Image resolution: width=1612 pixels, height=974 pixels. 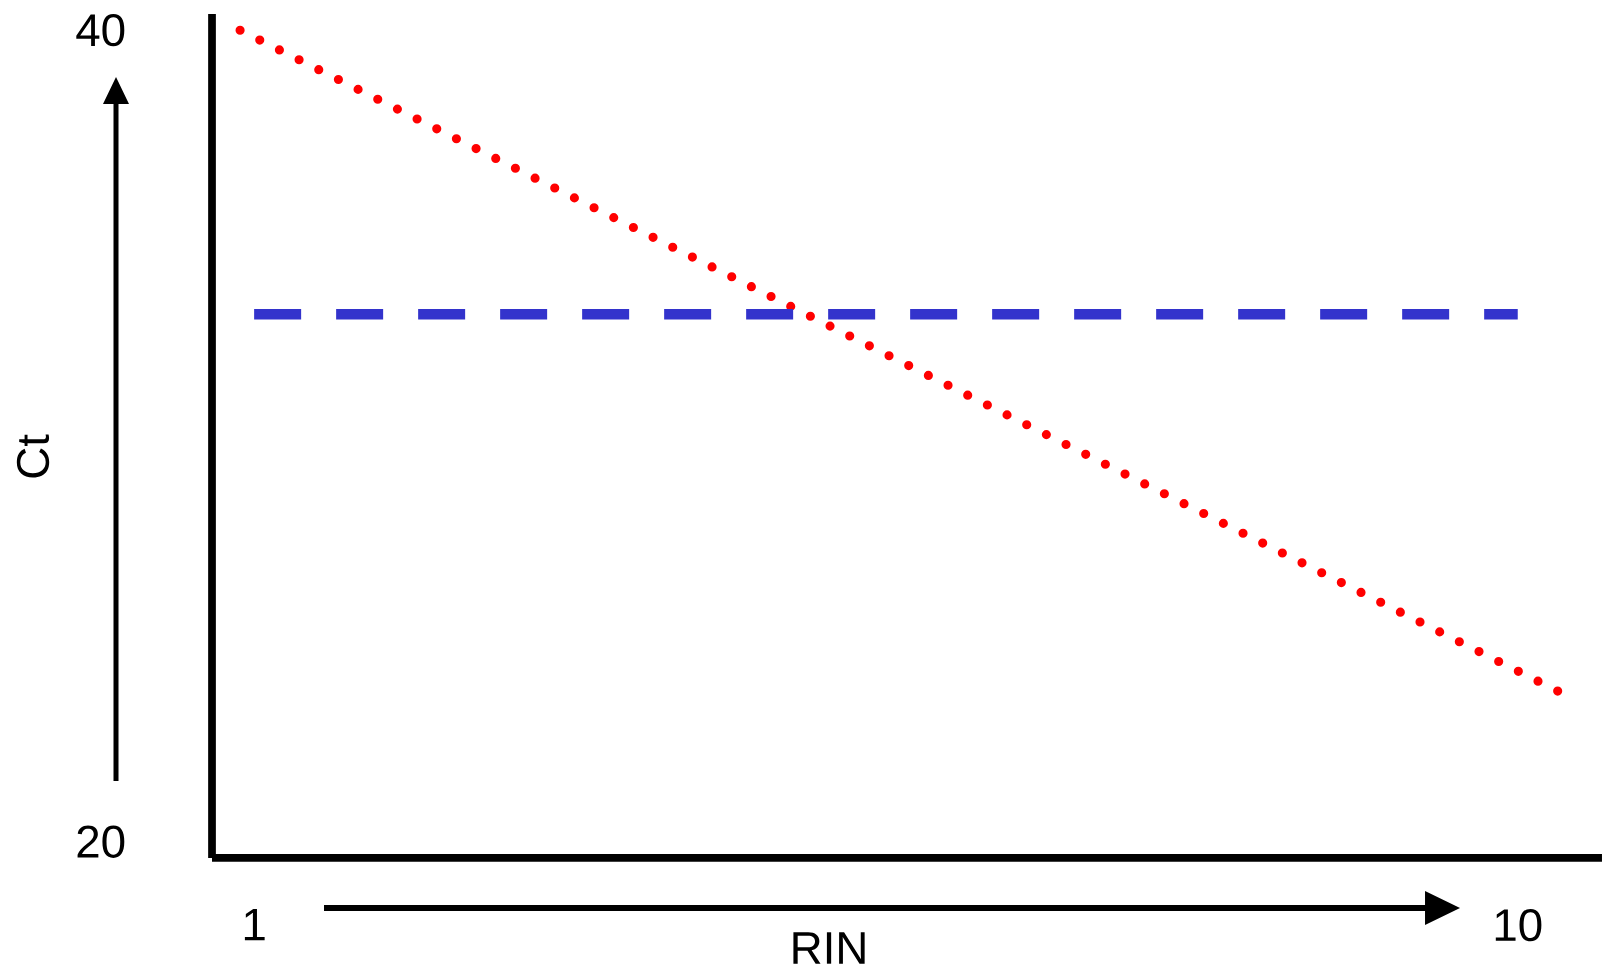 What do you see at coordinates (254, 924) in the screenshot?
I see `x-tick-label: 1` at bounding box center [254, 924].